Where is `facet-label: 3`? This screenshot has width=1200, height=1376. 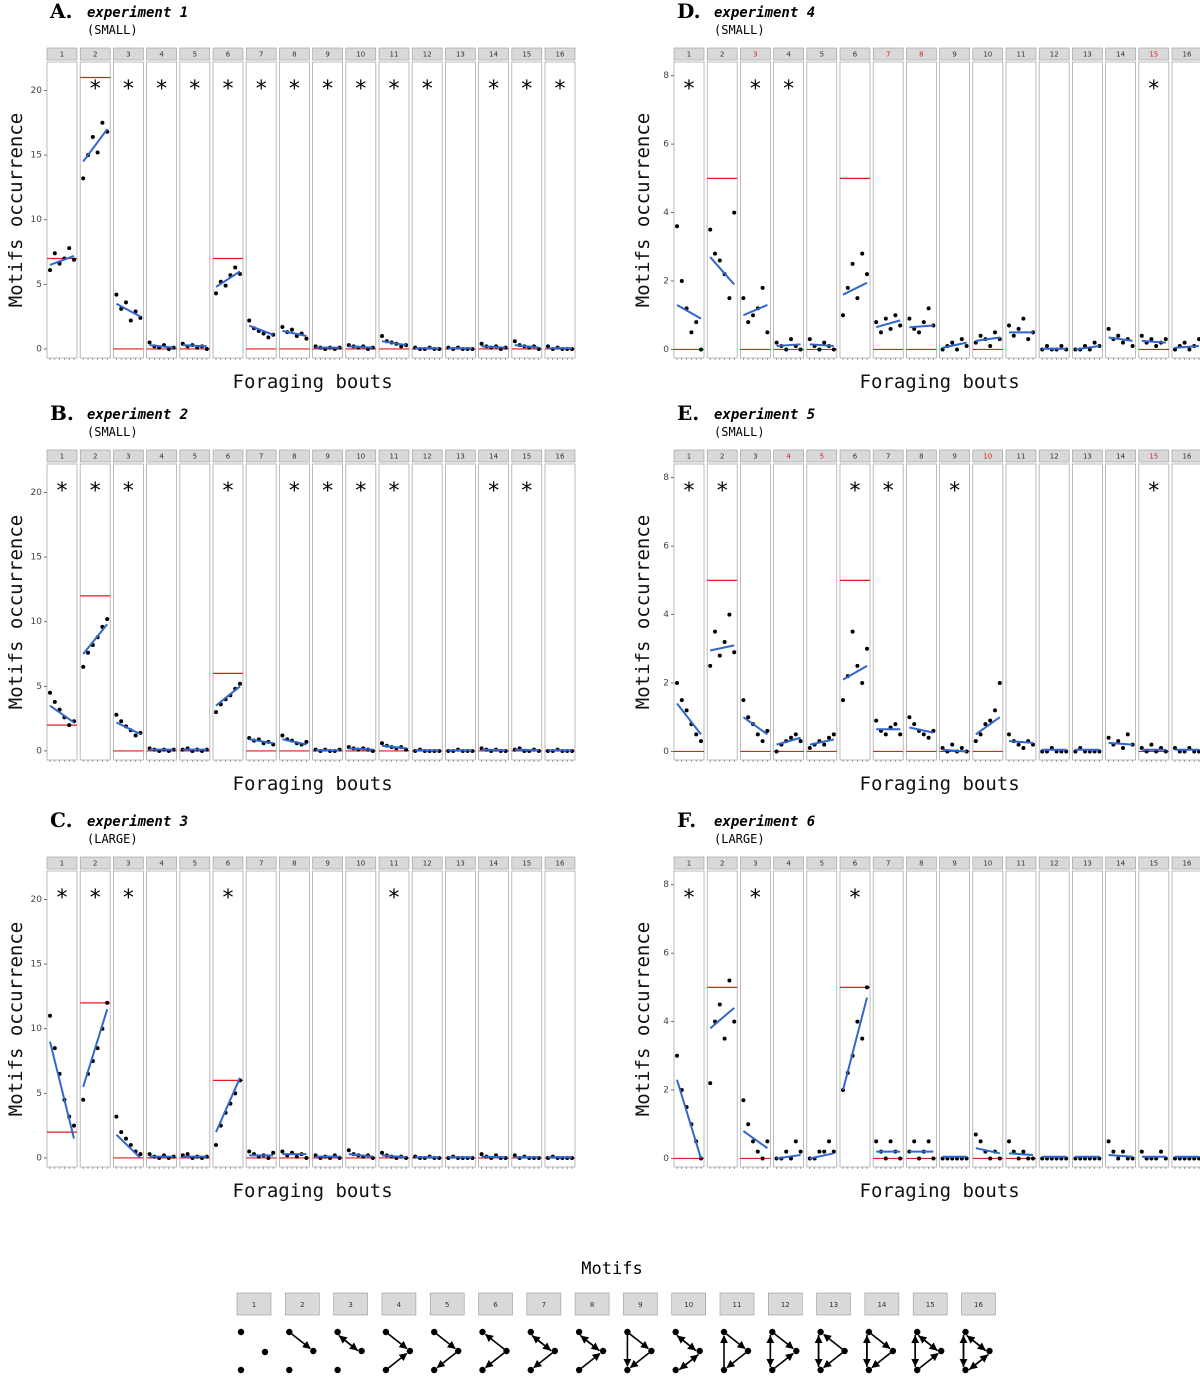
facet-label: 3 is located at coordinates (128, 457).